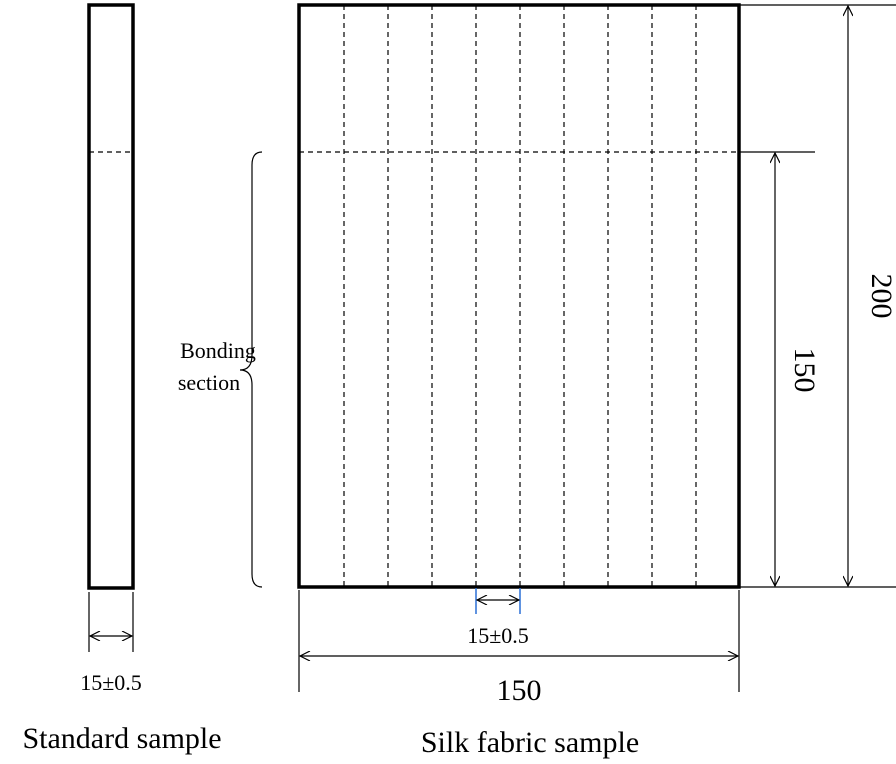  What do you see at coordinates (121, 738) in the screenshot?
I see `caption: Standard sample` at bounding box center [121, 738].